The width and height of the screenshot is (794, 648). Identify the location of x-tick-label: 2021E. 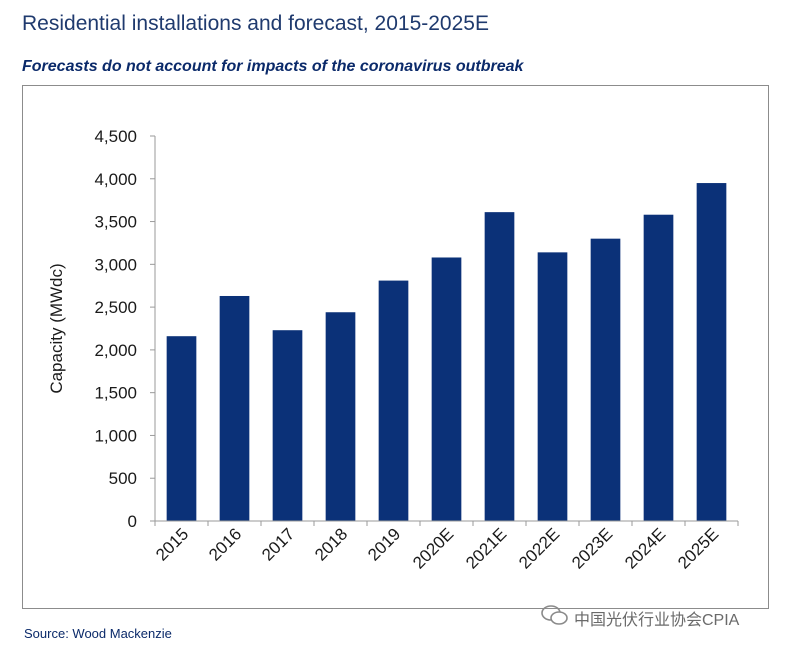
(486, 548).